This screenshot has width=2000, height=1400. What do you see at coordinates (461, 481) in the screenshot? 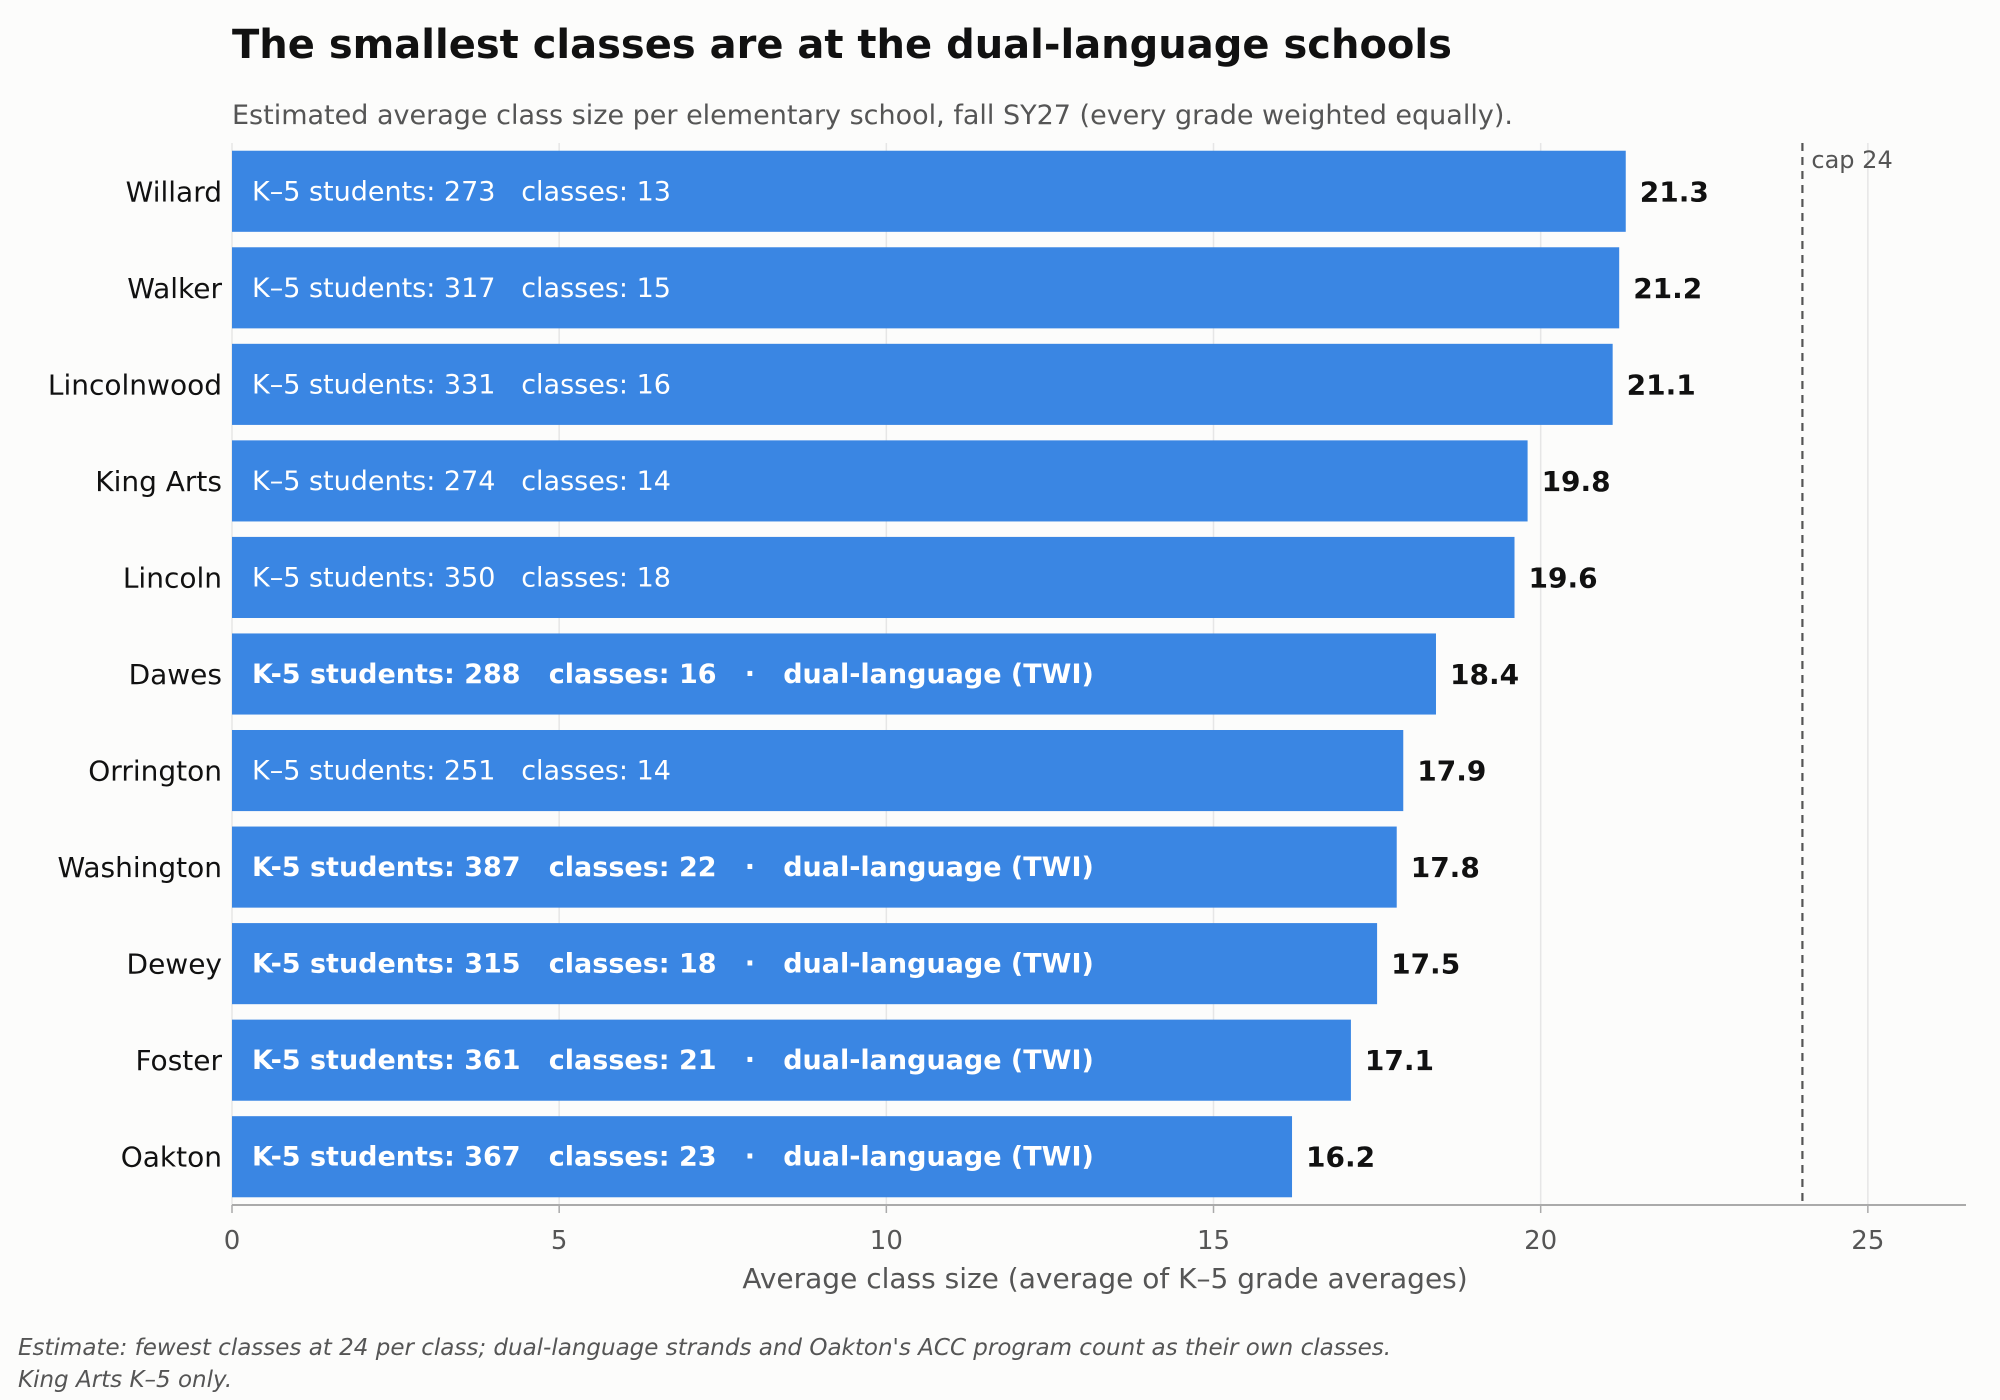
I see `bar-inside-label: K–5 students: 274 classes: 14` at bounding box center [461, 481].